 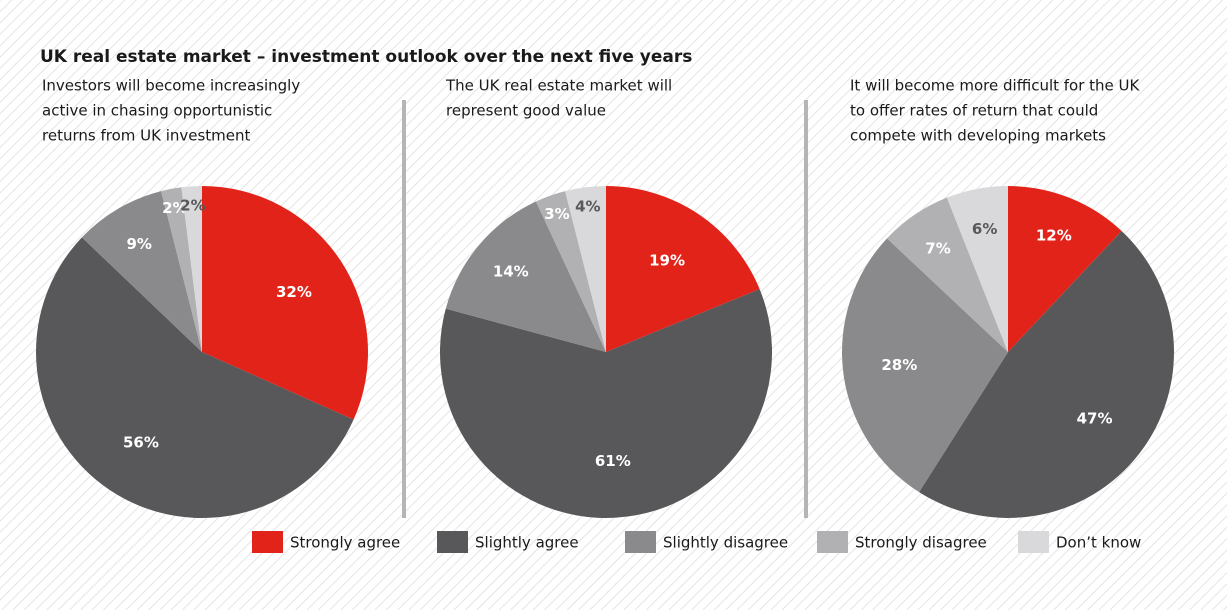 I want to click on pie-title: active in chasing opportunistic, so click(x=157, y=111).